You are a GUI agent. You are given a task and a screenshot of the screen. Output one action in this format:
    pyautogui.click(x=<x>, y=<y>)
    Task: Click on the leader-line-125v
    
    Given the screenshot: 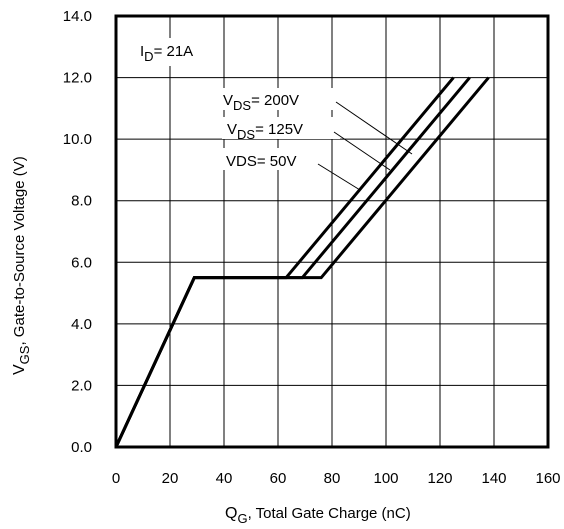 What is the action you would take?
    pyautogui.click(x=362, y=151)
    